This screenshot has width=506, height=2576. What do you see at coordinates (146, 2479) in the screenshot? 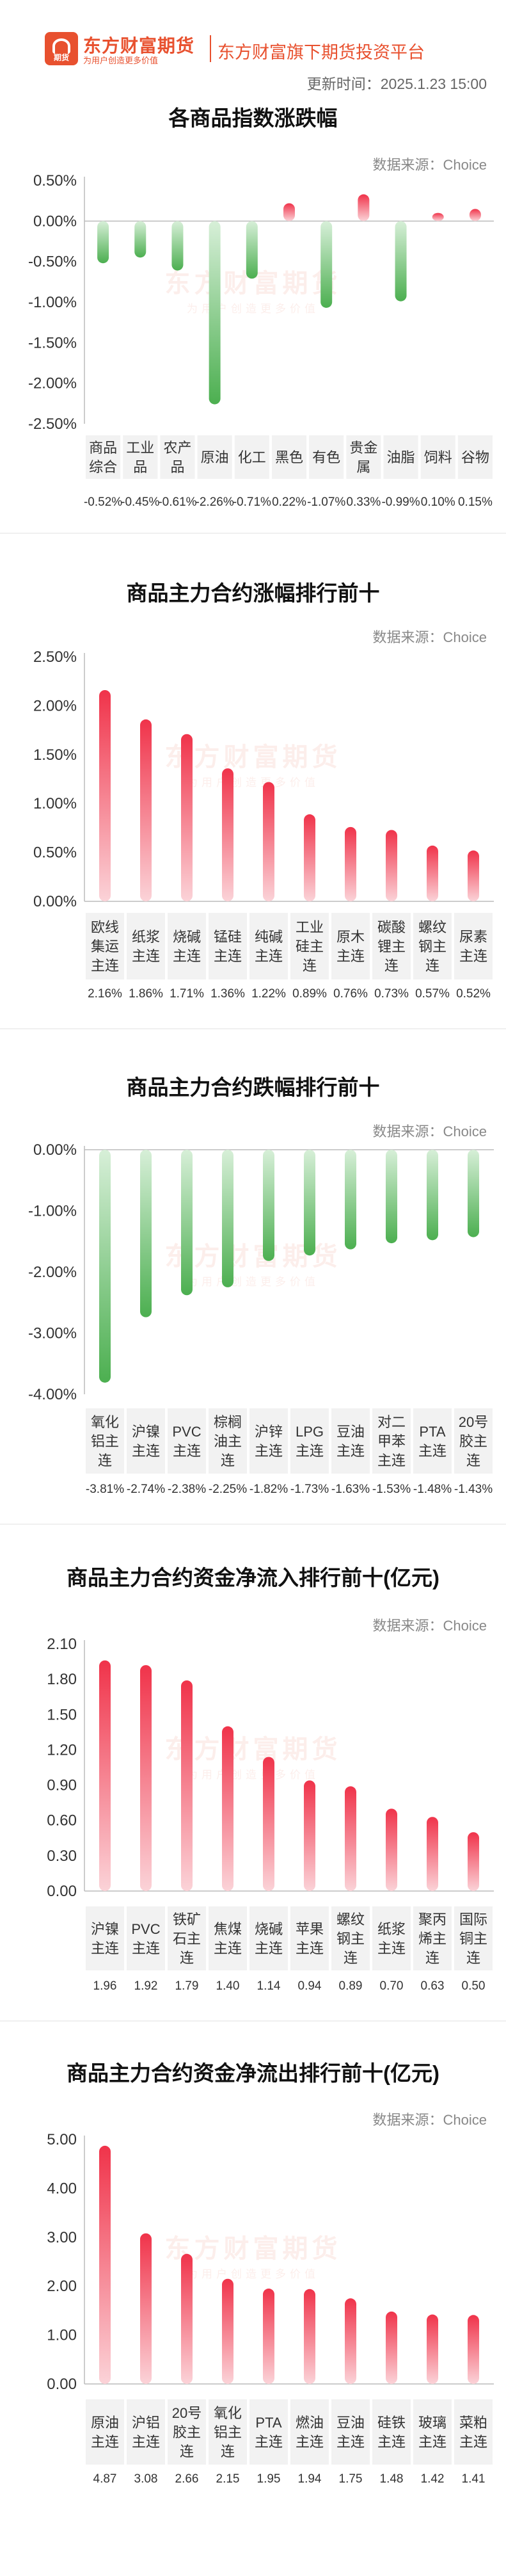
I see `value-label: 3.08` at bounding box center [146, 2479].